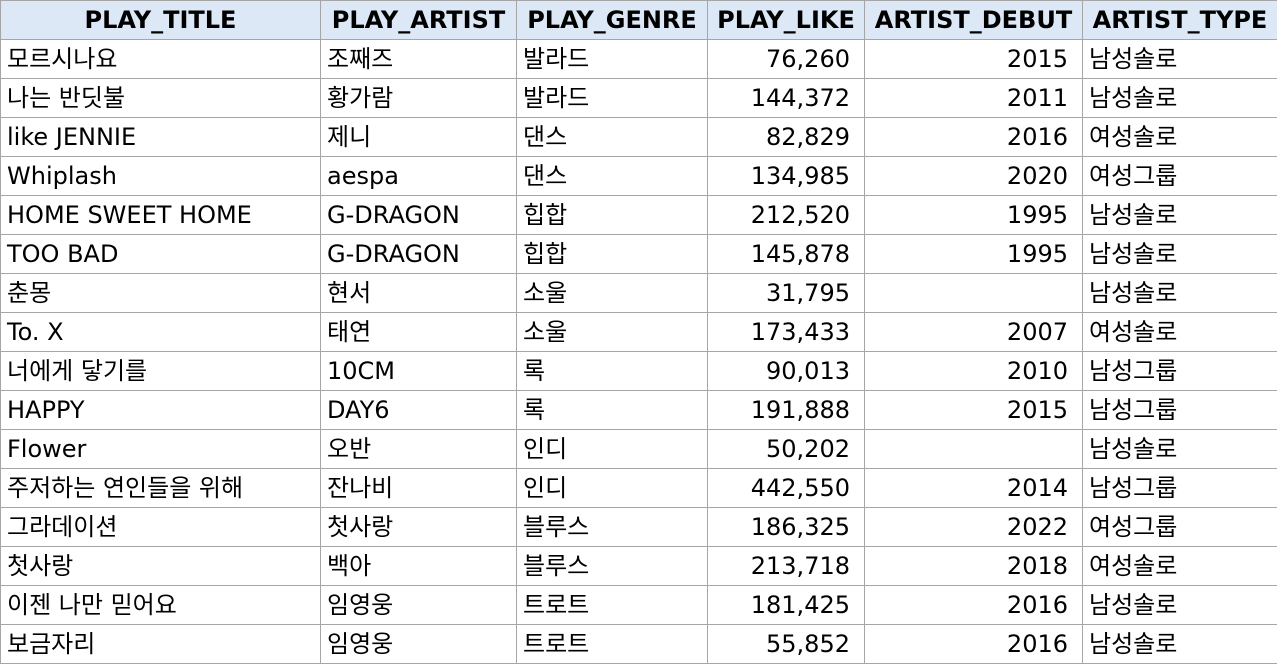 This screenshot has width=1277, height=666. I want to click on play-title-cell: like JENNIE, so click(160, 137).